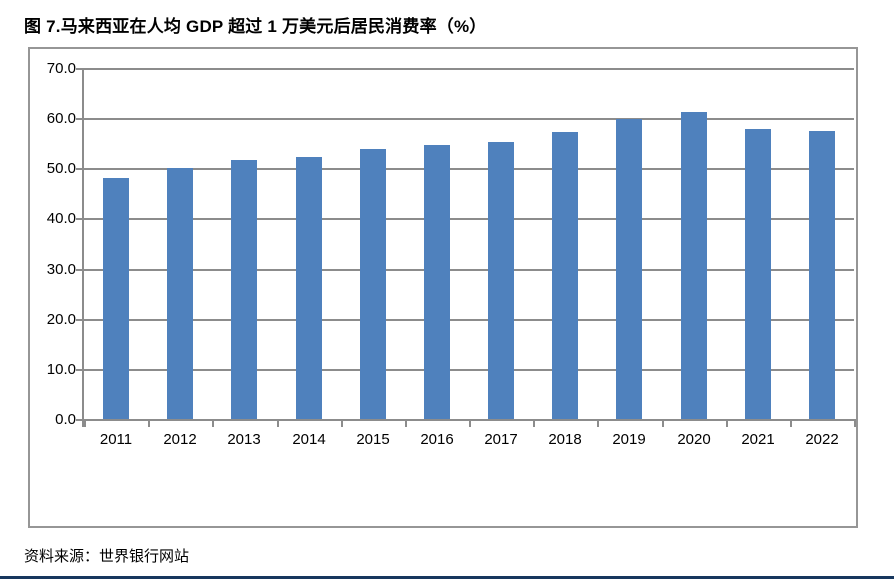  Describe the element at coordinates (107, 556) in the screenshot. I see `source-note: 资料来源：世界银行网站` at that location.